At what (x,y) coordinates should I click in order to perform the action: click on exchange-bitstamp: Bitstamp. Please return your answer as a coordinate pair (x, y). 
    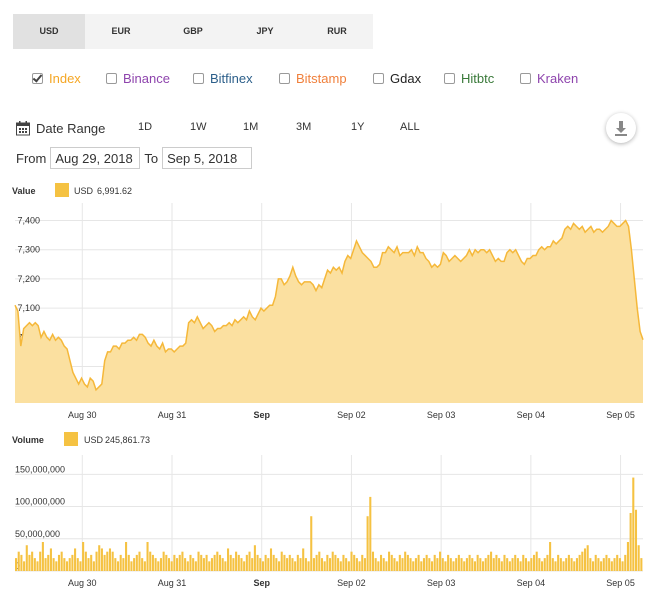
    Looking at the image, I should click on (313, 78).